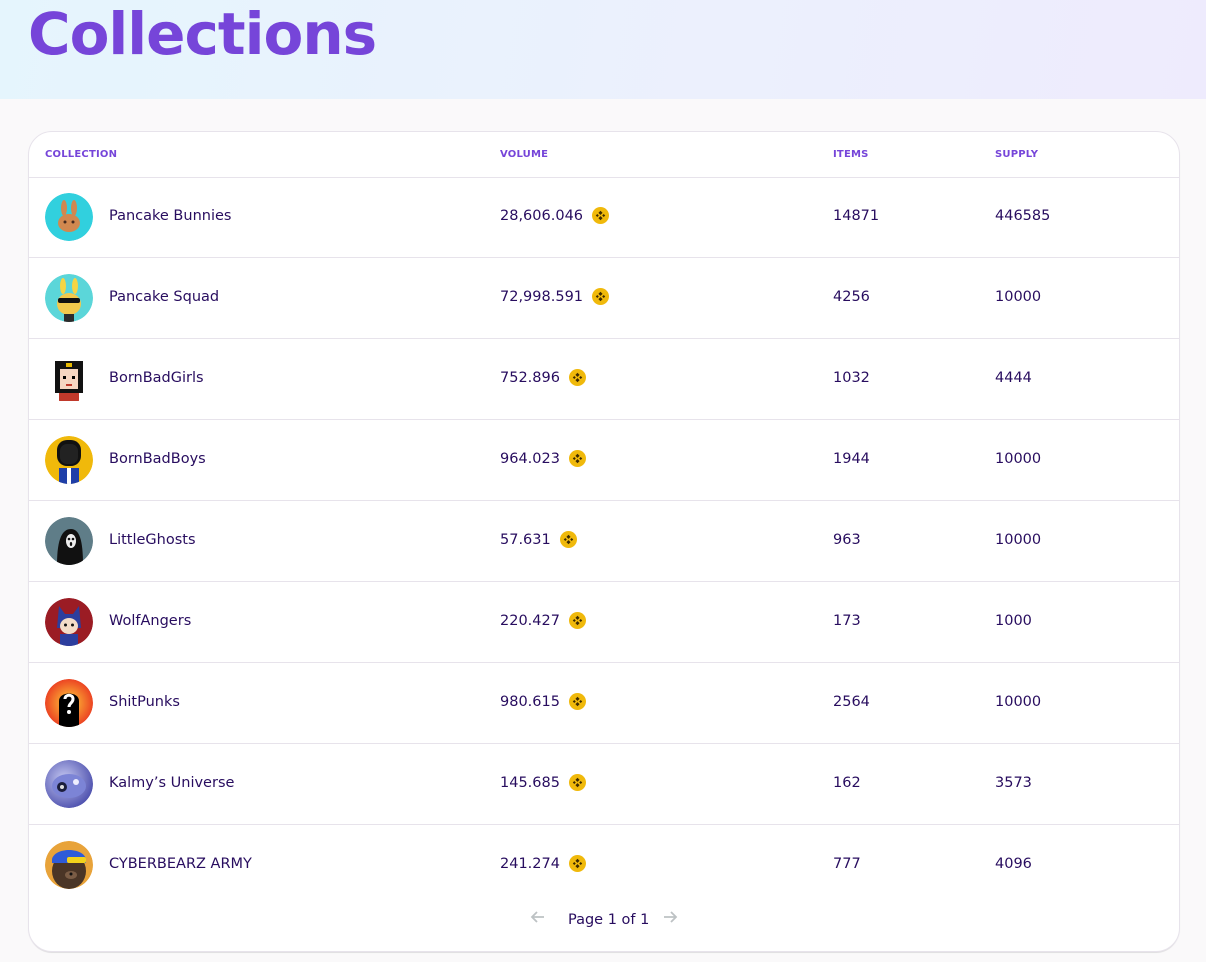 This screenshot has height=962, width=1206. Describe the element at coordinates (847, 864) in the screenshot. I see `items-value: 777` at that location.